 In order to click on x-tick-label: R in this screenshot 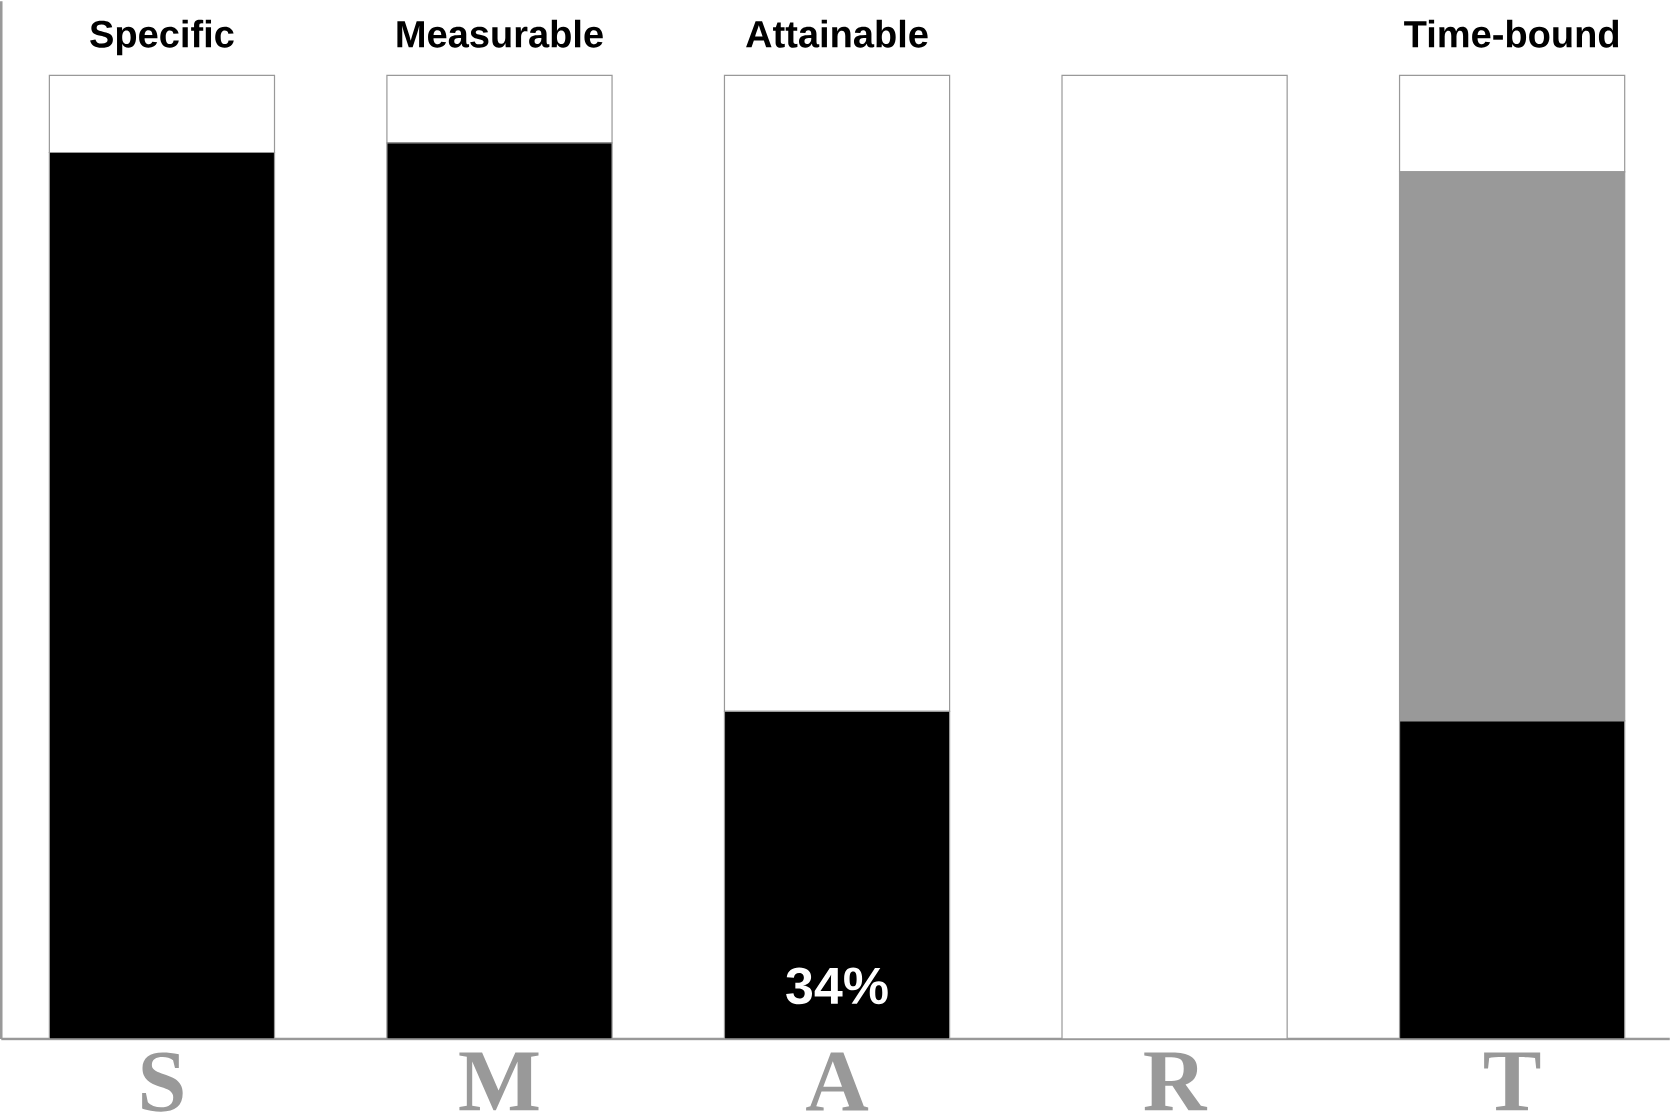, I will do `click(1176, 1081)`.